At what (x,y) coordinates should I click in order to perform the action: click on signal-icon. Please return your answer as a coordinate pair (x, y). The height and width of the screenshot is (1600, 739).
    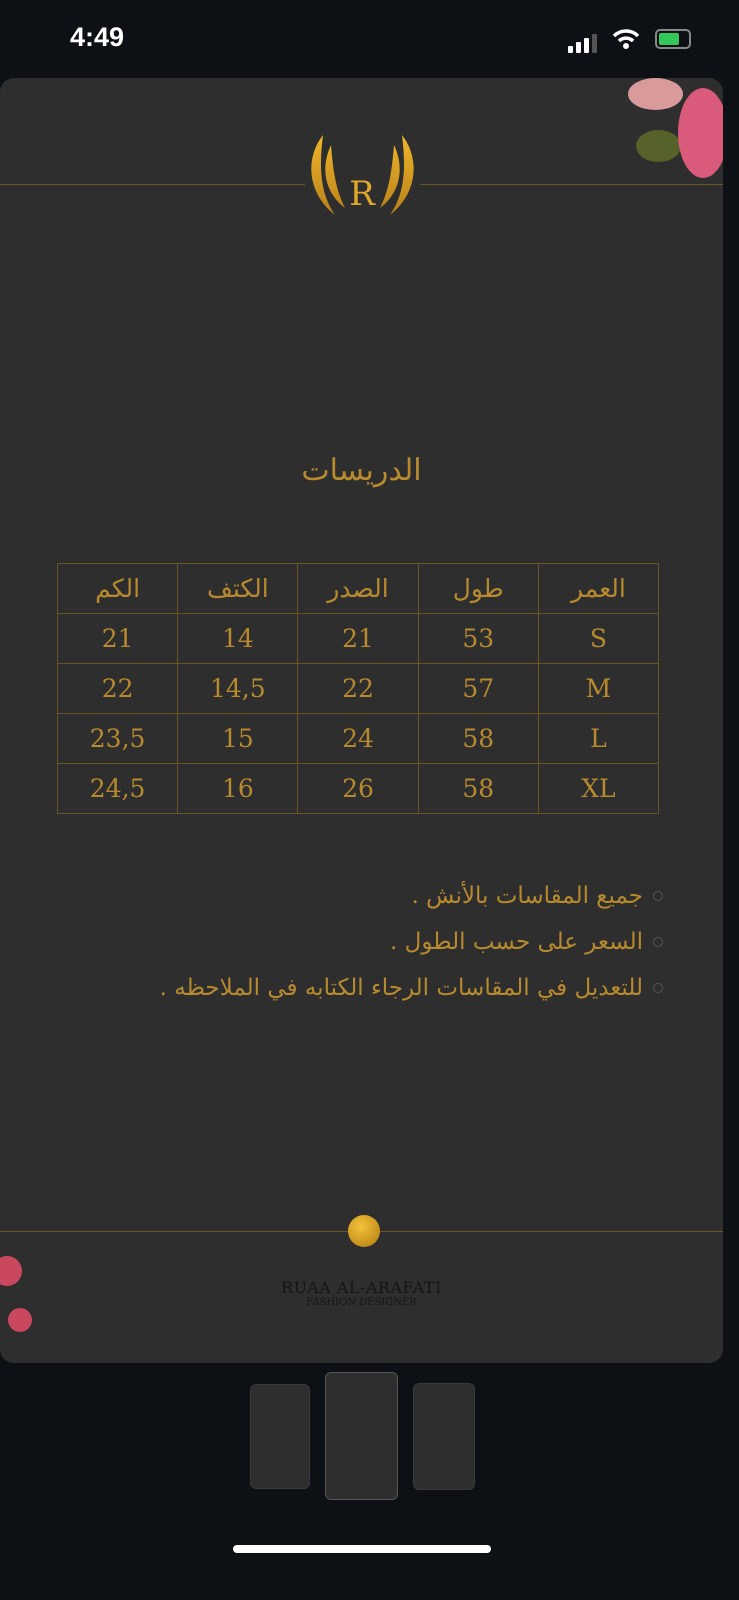
    Looking at the image, I should click on (582, 43).